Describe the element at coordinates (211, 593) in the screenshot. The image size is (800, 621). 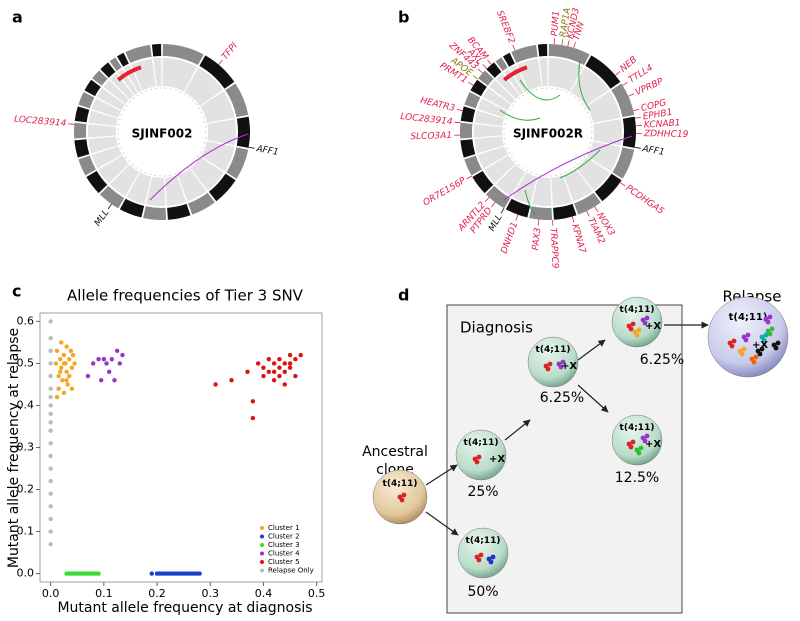
I see `x-tick-label: 0.3` at that location.